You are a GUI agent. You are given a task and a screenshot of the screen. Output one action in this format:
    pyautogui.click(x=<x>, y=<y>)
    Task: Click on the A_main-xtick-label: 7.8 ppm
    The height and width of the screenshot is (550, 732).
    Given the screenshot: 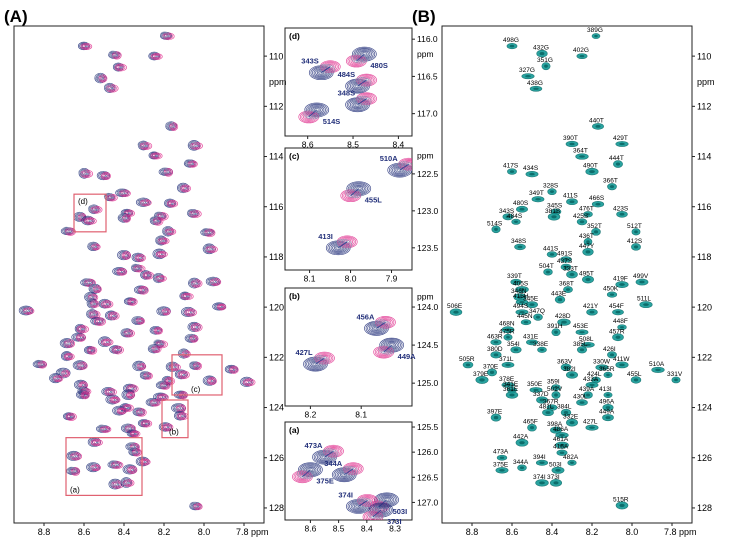 What is the action you would take?
    pyautogui.click(x=252, y=532)
    